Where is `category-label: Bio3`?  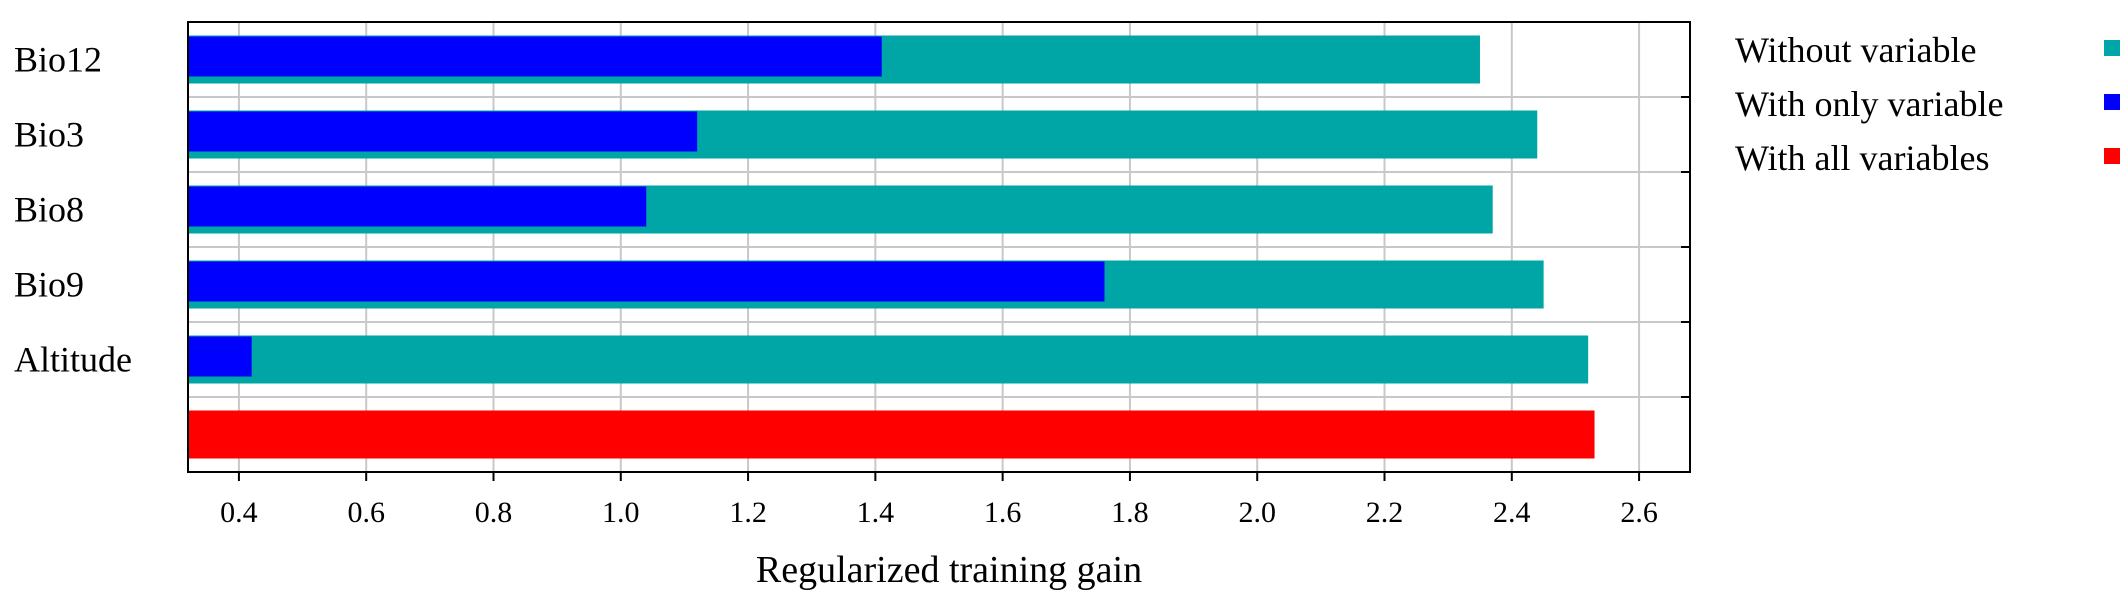 category-label: Bio3 is located at coordinates (49, 135).